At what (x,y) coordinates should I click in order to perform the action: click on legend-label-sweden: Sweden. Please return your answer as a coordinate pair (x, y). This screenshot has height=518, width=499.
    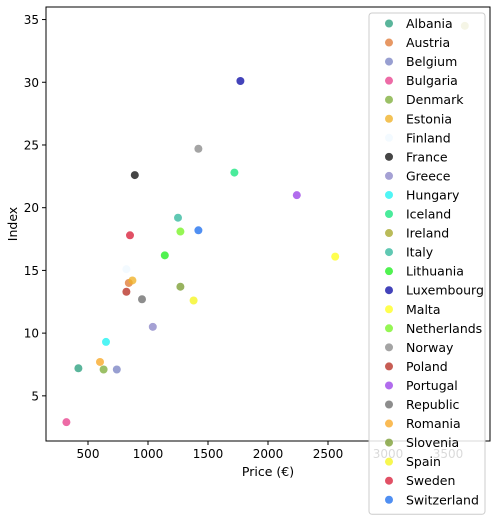
    Looking at the image, I should click on (430, 480).